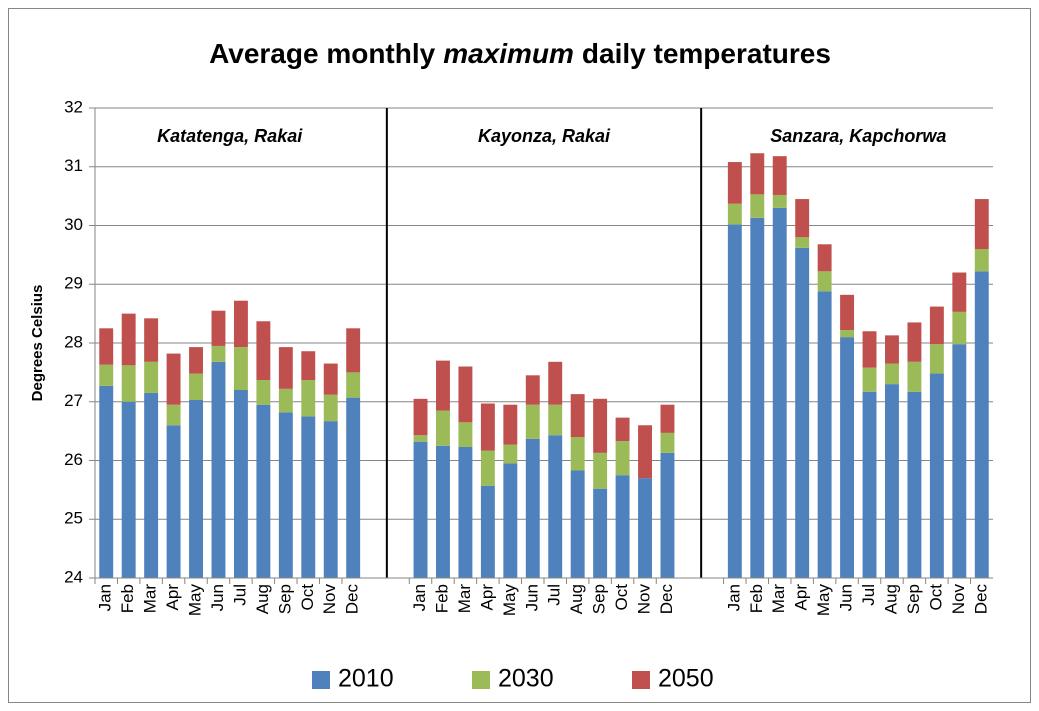 This screenshot has width=1039, height=711. I want to click on y-tick-label: 24, so click(73, 576).